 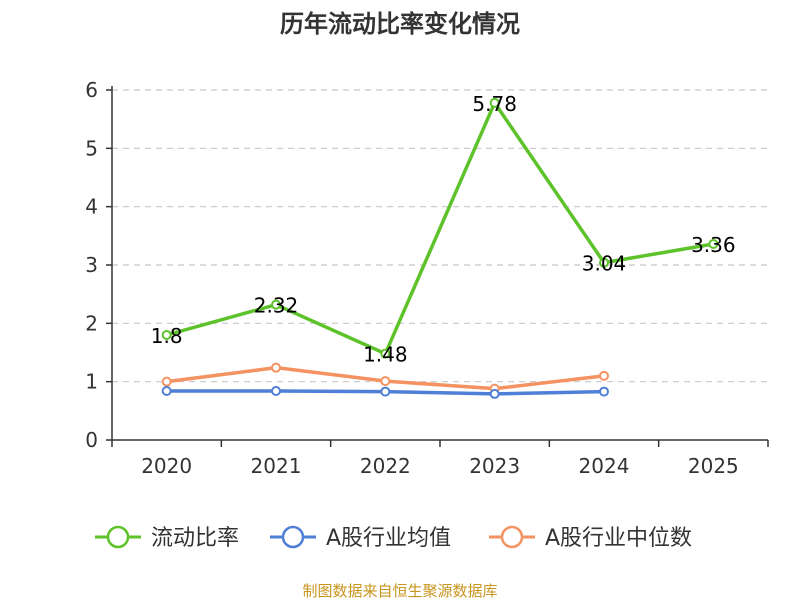 I want to click on x-tick-label: 2020, so click(x=166, y=466).